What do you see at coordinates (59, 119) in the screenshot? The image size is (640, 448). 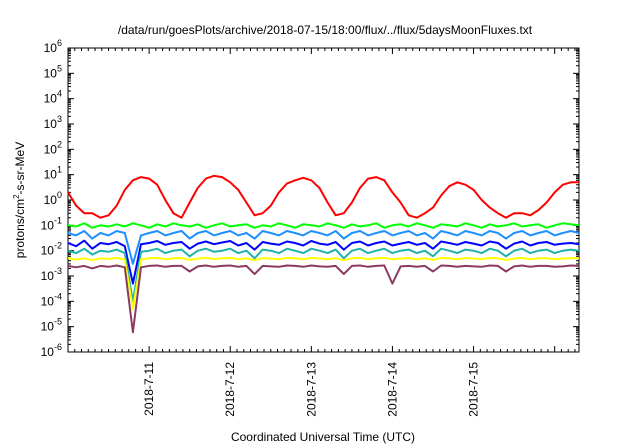 I see `y-tick-exponent: 3` at bounding box center [59, 119].